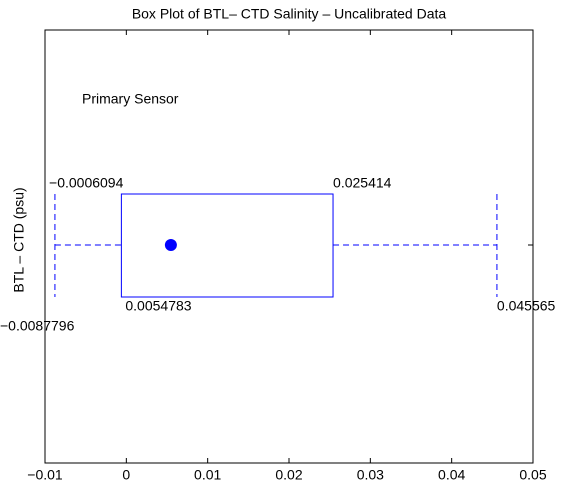 Image resolution: width=579 pixels, height=483 pixels. What do you see at coordinates (37, 326) in the screenshot?
I see `value-label: −0.0087796` at bounding box center [37, 326].